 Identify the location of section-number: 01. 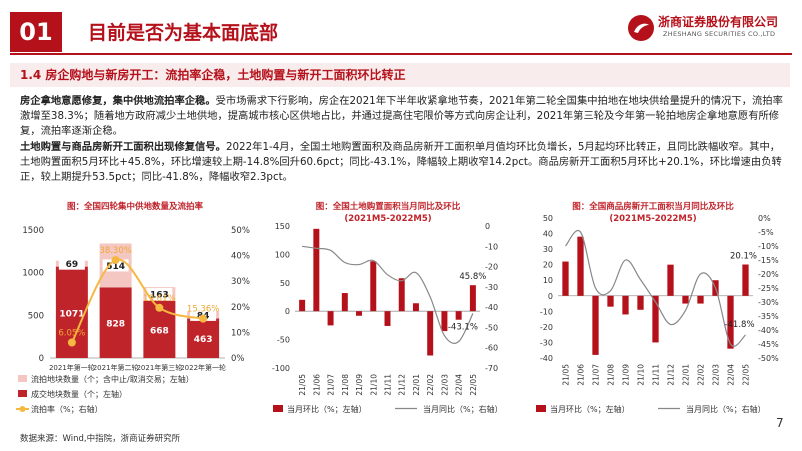
(36, 32).